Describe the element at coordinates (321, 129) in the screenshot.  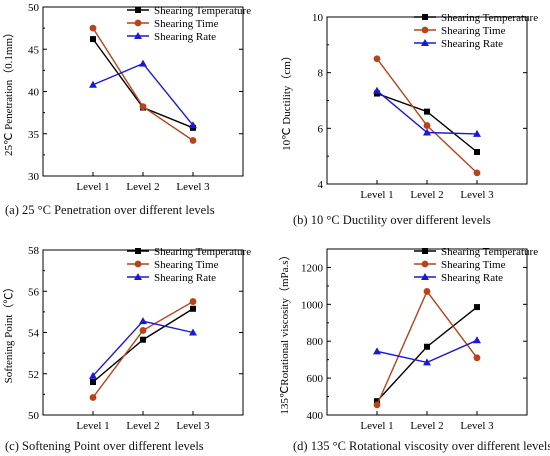
I see `y-tick-label: 6` at that location.